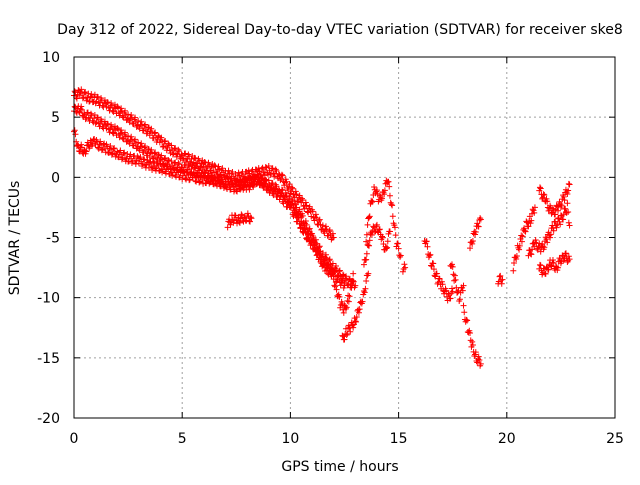 This screenshot has width=640, height=485. What do you see at coordinates (290, 439) in the screenshot?
I see `x-tick-label: 10` at bounding box center [290, 439].